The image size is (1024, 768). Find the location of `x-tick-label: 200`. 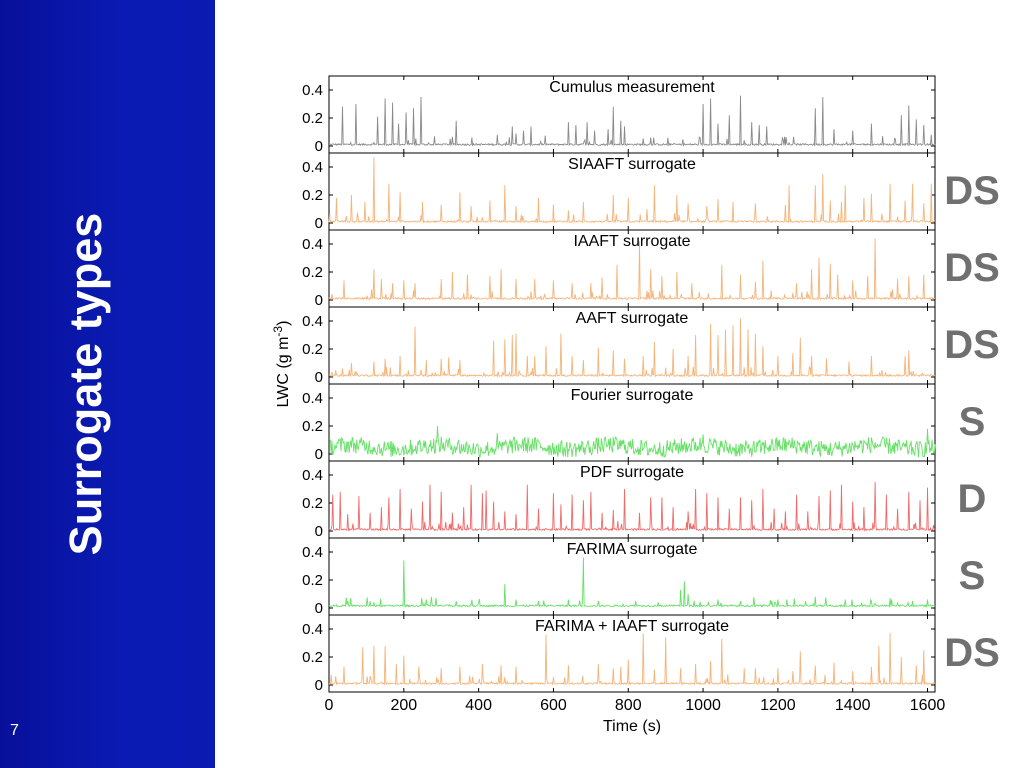

x-tick-label: 200 is located at coordinates (403, 705).